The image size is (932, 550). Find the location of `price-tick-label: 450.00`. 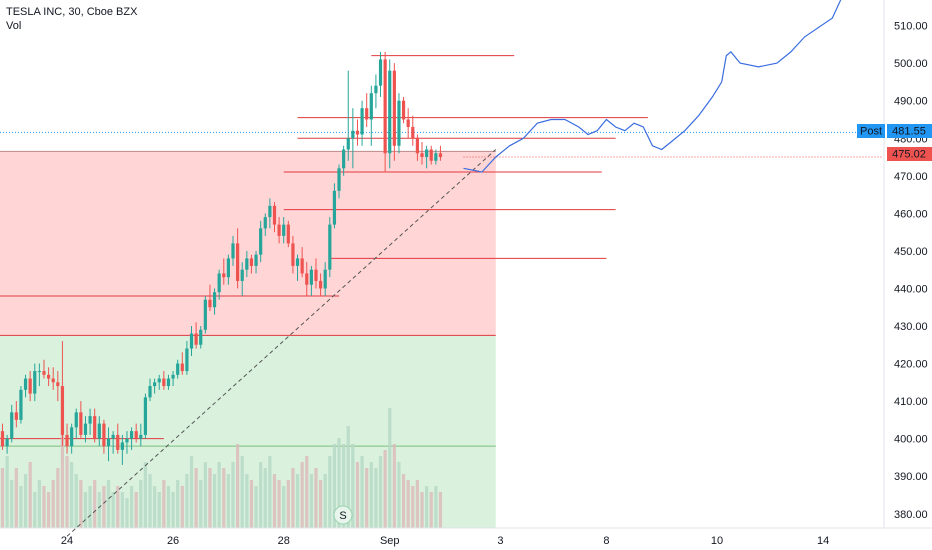

price-tick-label: 450.00 is located at coordinates (911, 252).